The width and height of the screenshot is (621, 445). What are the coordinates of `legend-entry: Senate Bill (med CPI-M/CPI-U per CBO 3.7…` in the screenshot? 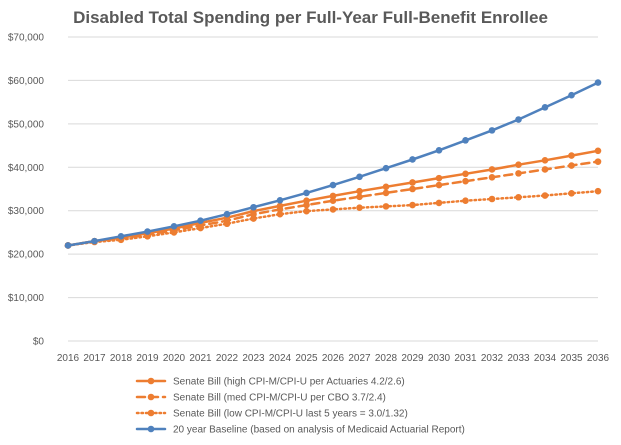 It's located at (260, 398).